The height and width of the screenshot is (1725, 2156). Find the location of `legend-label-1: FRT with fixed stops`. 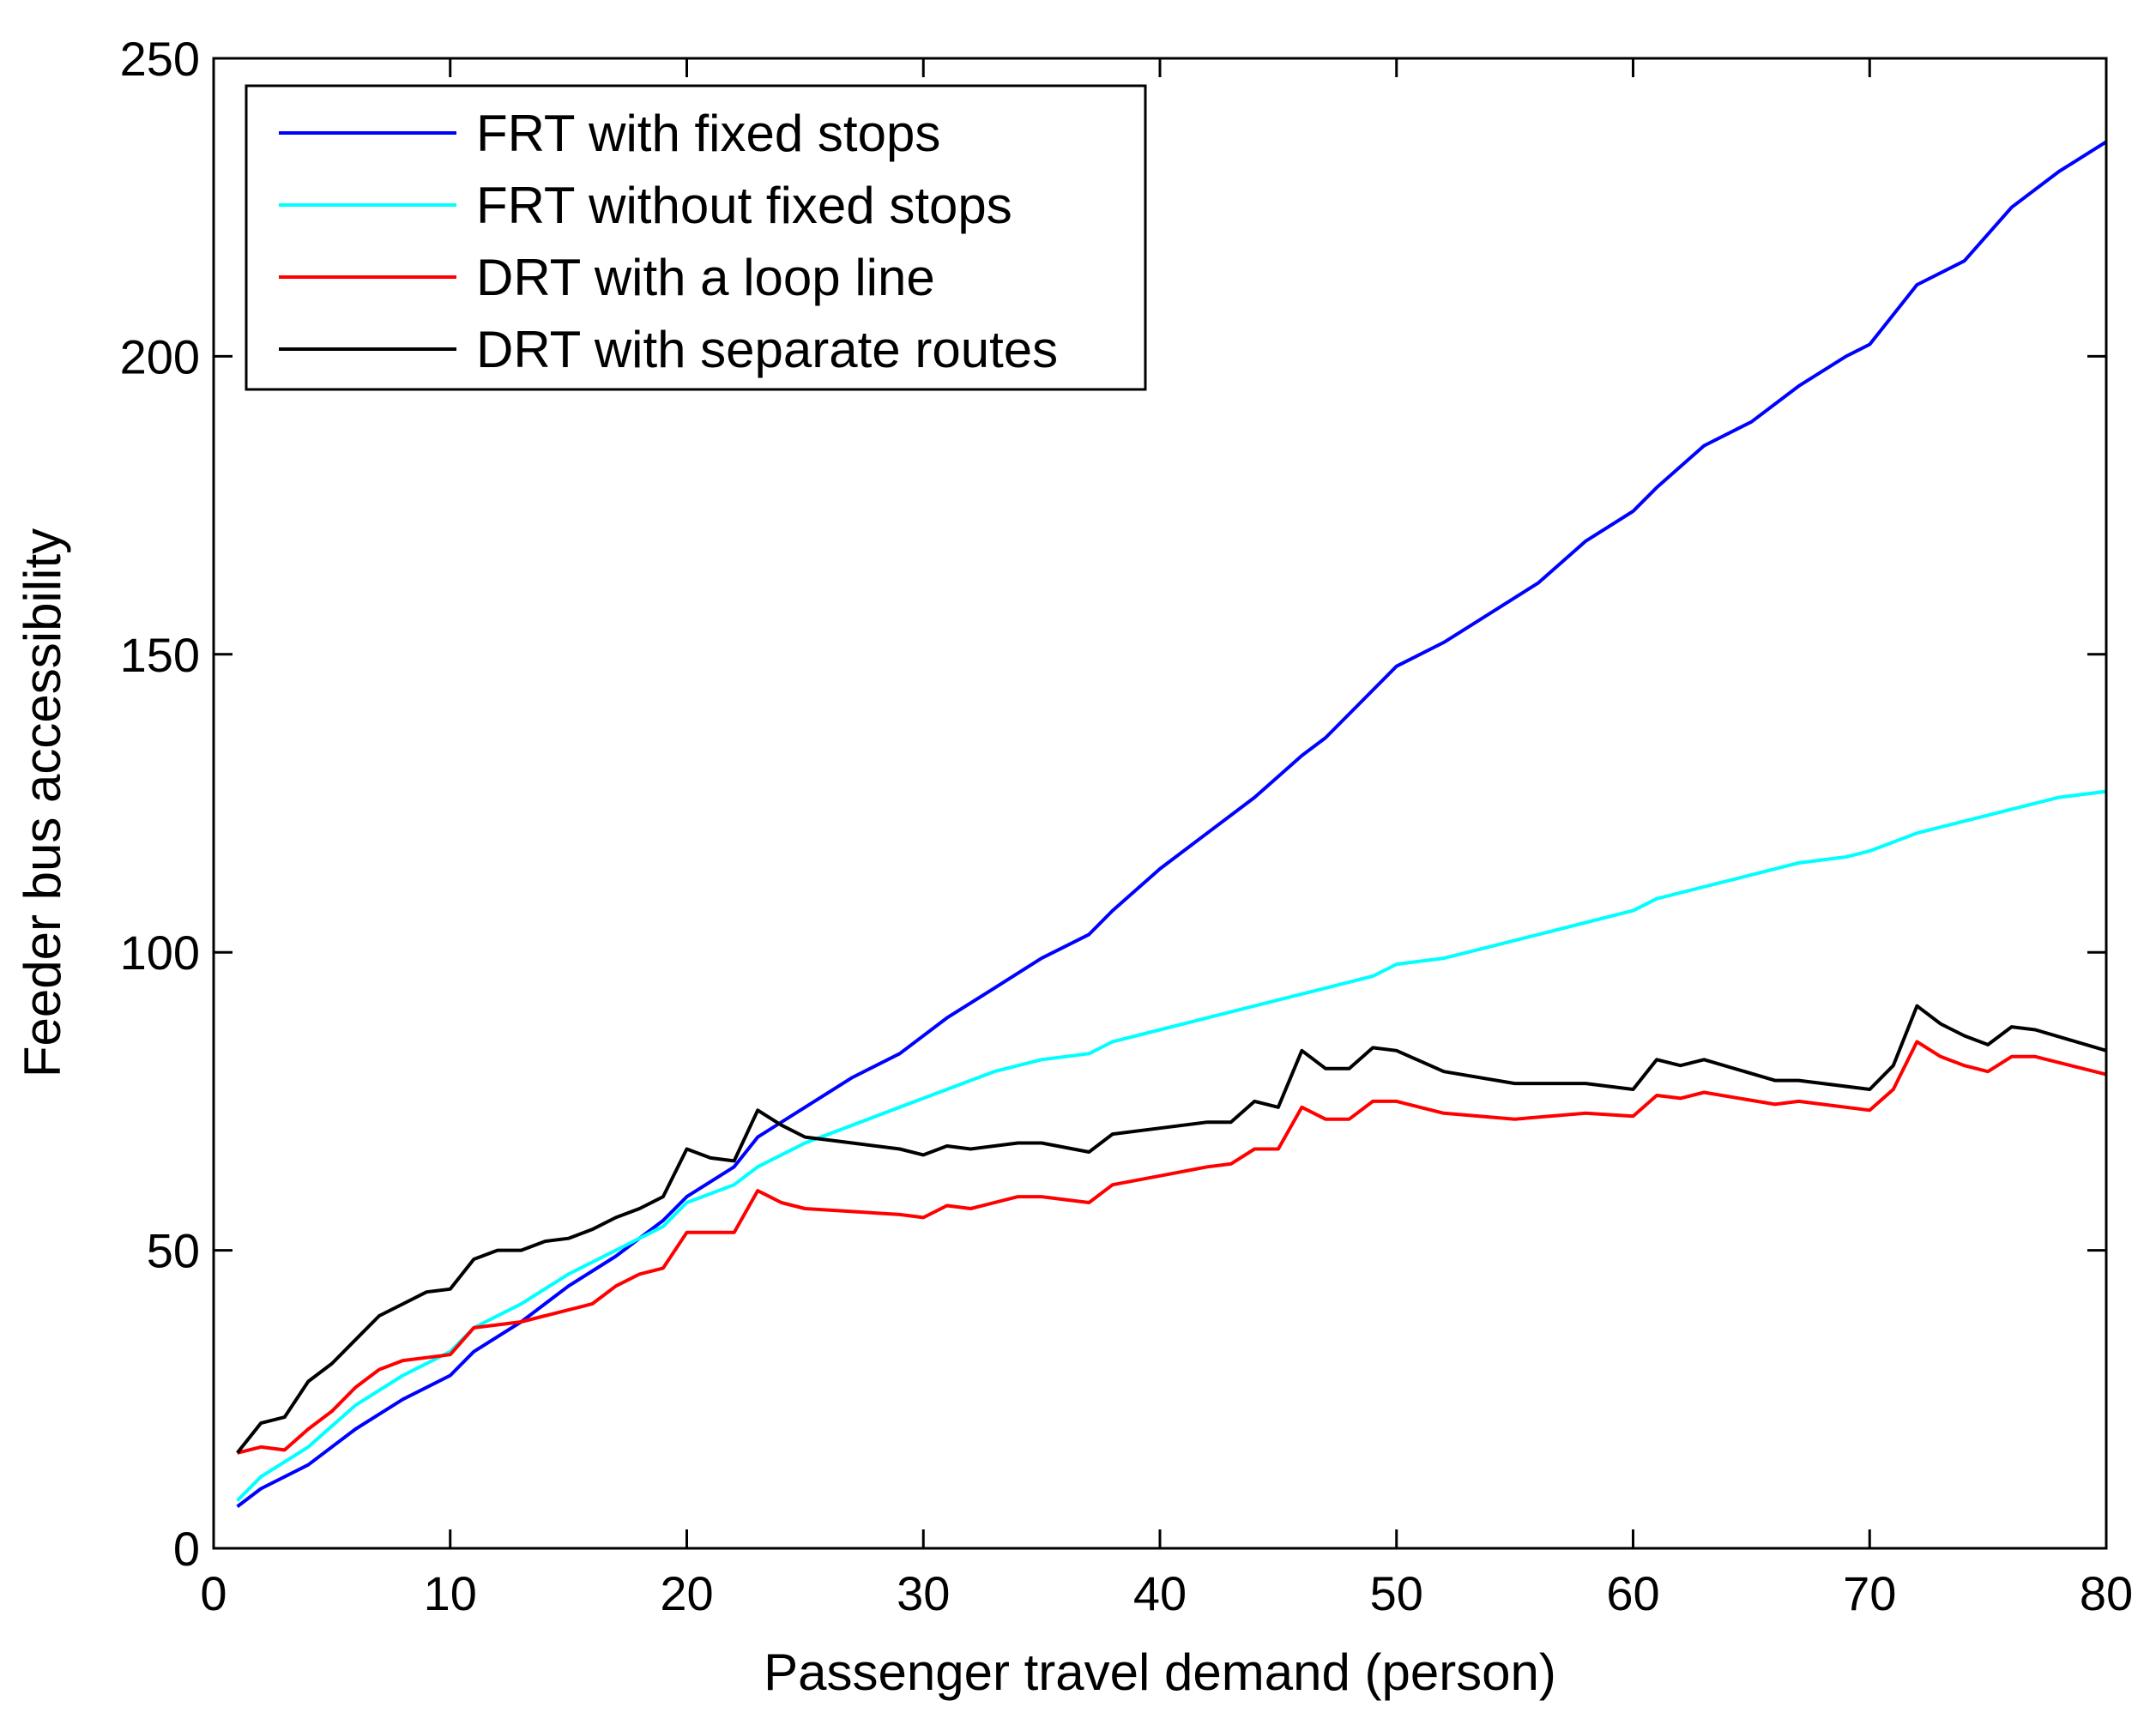

legend-label-1: FRT with fixed stops is located at coordinates (708, 133).